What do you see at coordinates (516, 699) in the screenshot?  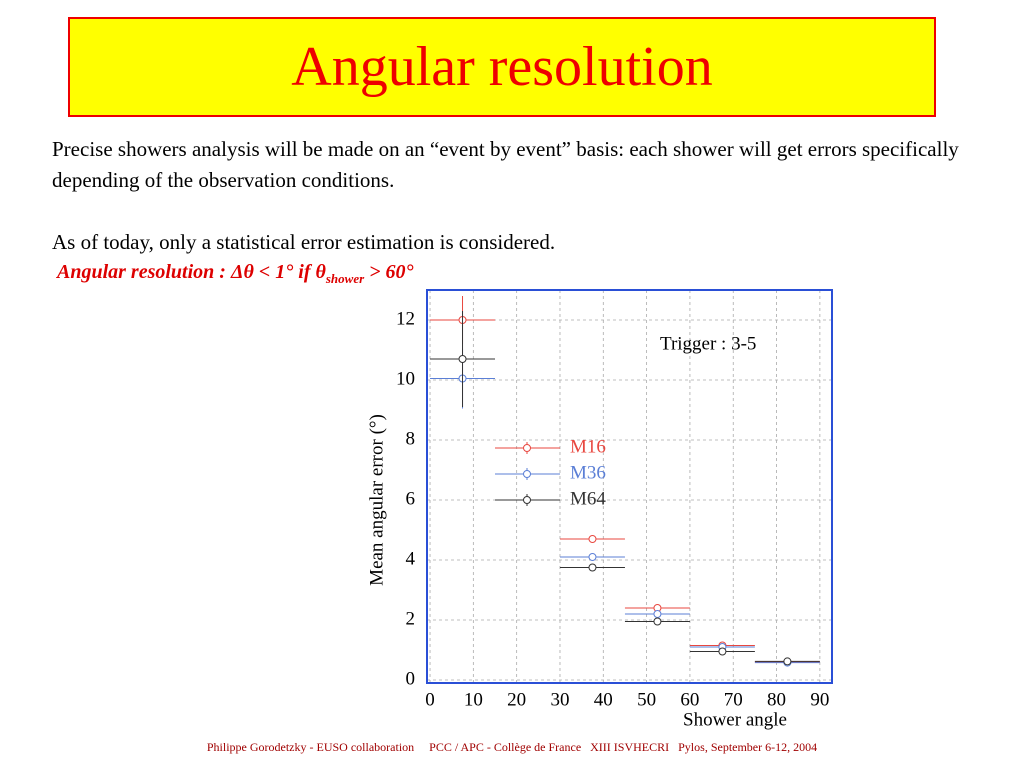 I see `x-tick-label: 20` at bounding box center [516, 699].